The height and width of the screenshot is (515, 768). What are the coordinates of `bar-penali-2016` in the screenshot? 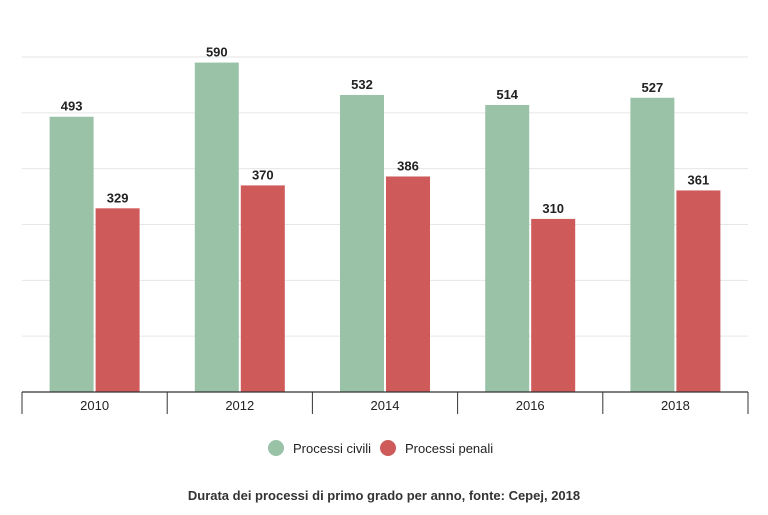 It's located at (553, 305).